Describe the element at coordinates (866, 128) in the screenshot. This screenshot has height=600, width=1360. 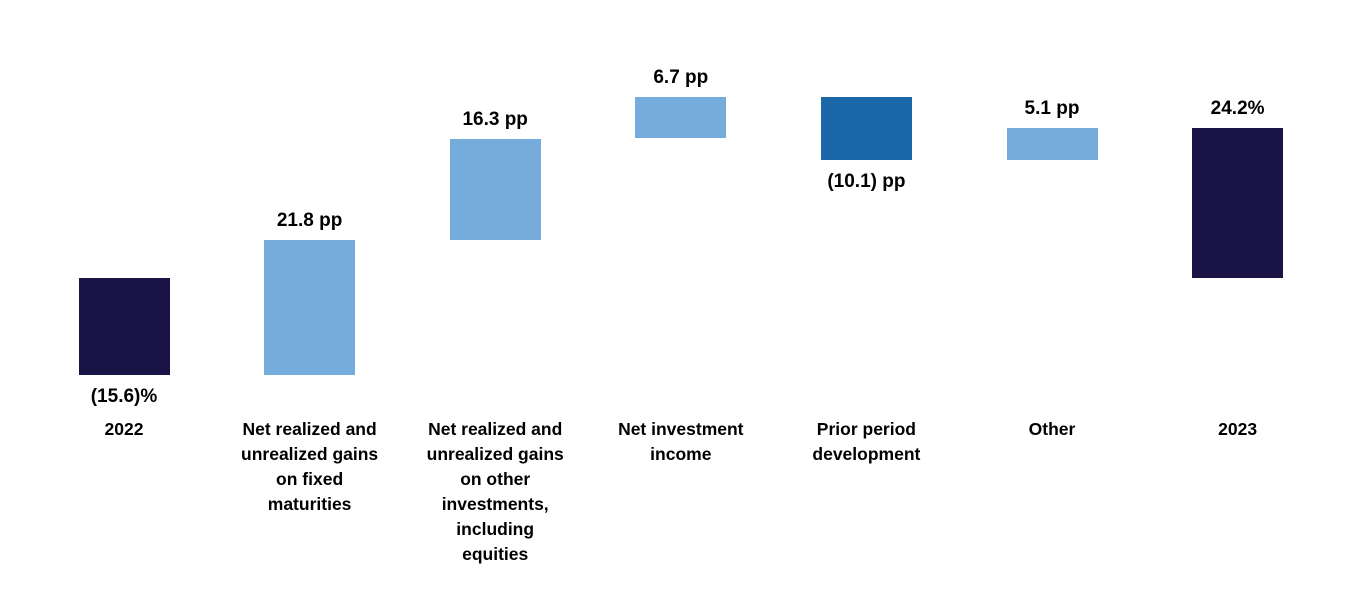
I see `waterfall-bar-prior-period-development` at that location.